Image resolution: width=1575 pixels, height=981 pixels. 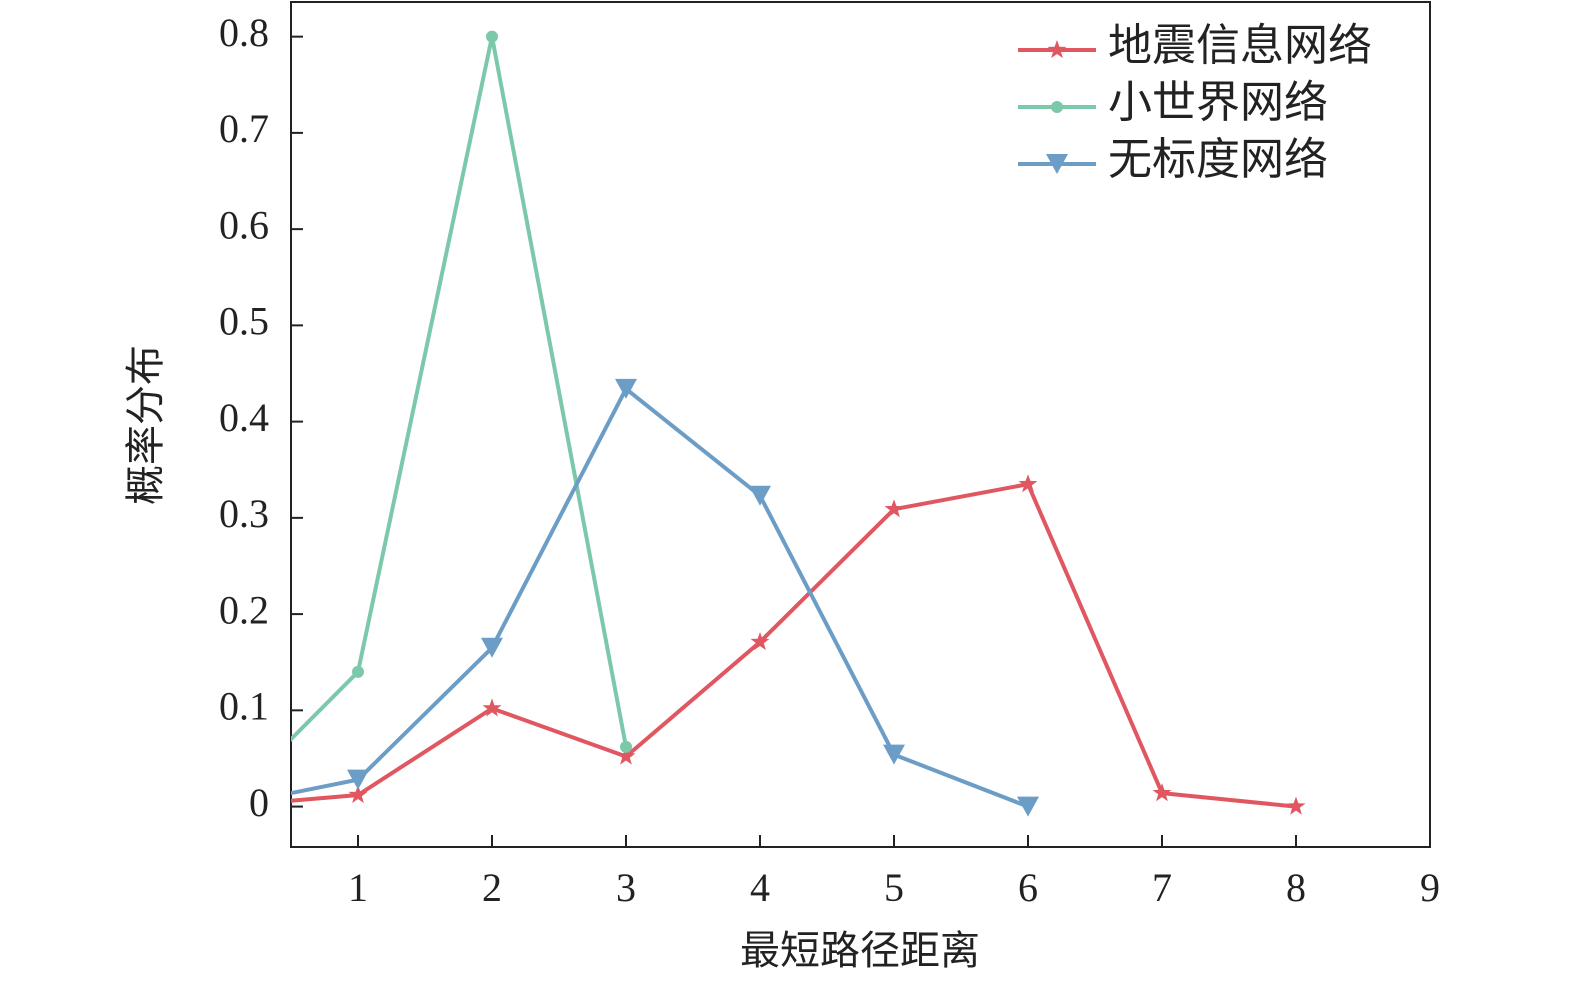 I want to click on y-tick-label: 0.5, so click(x=244, y=321).